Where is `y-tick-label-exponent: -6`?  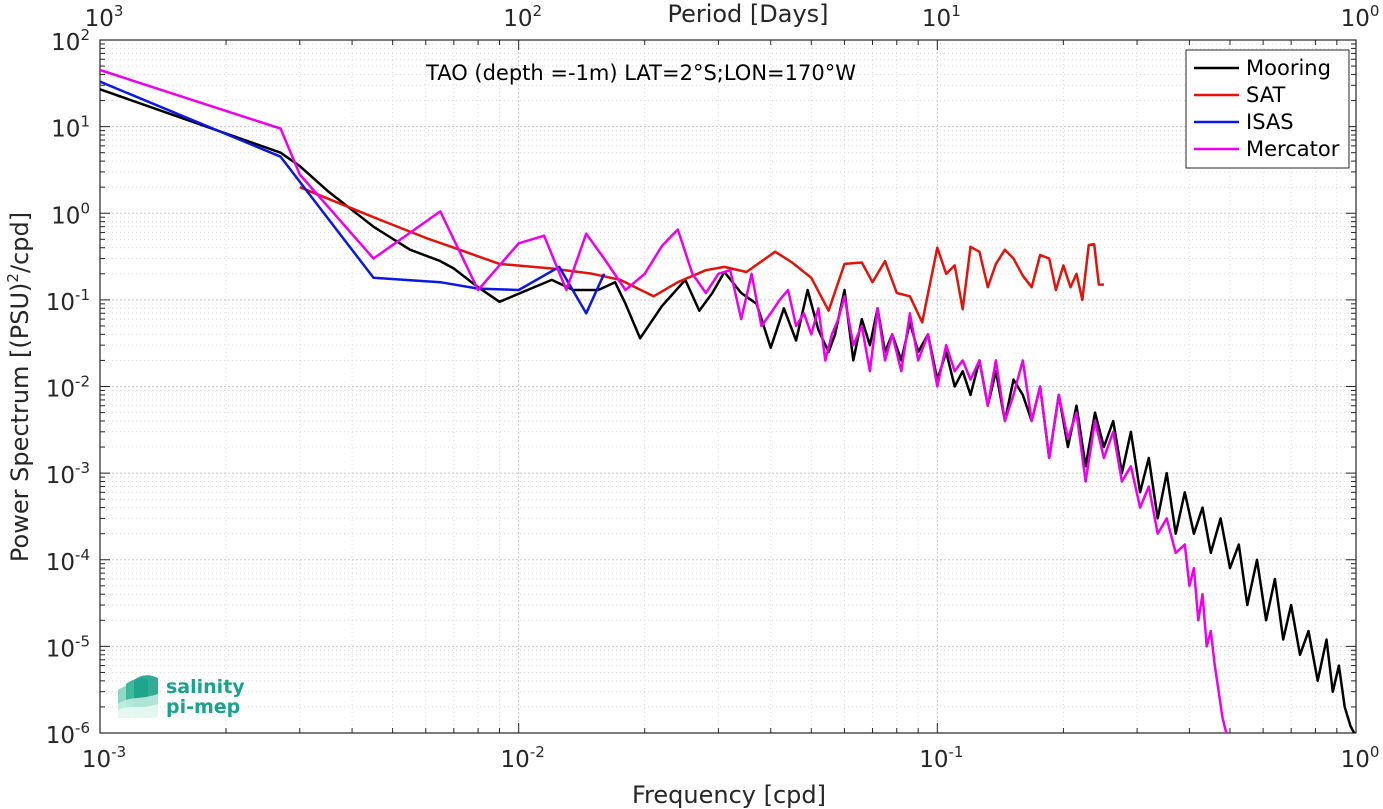 y-tick-label-exponent: -6 is located at coordinates (82, 728).